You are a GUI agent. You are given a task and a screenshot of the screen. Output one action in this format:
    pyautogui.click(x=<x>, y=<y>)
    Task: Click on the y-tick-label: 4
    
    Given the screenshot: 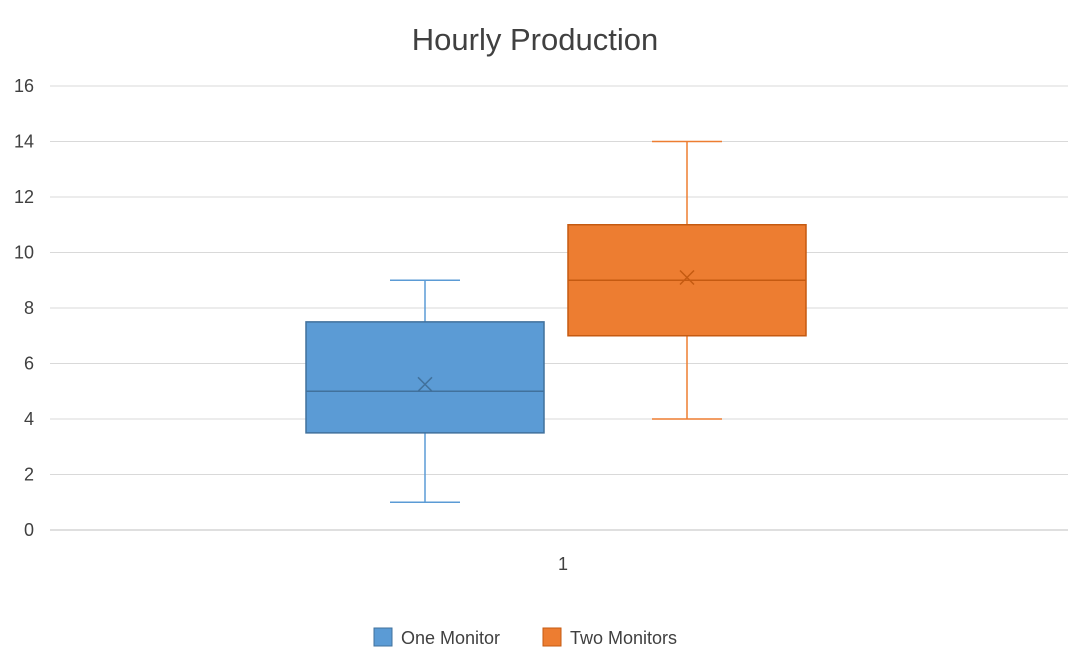 What is the action you would take?
    pyautogui.click(x=29, y=419)
    